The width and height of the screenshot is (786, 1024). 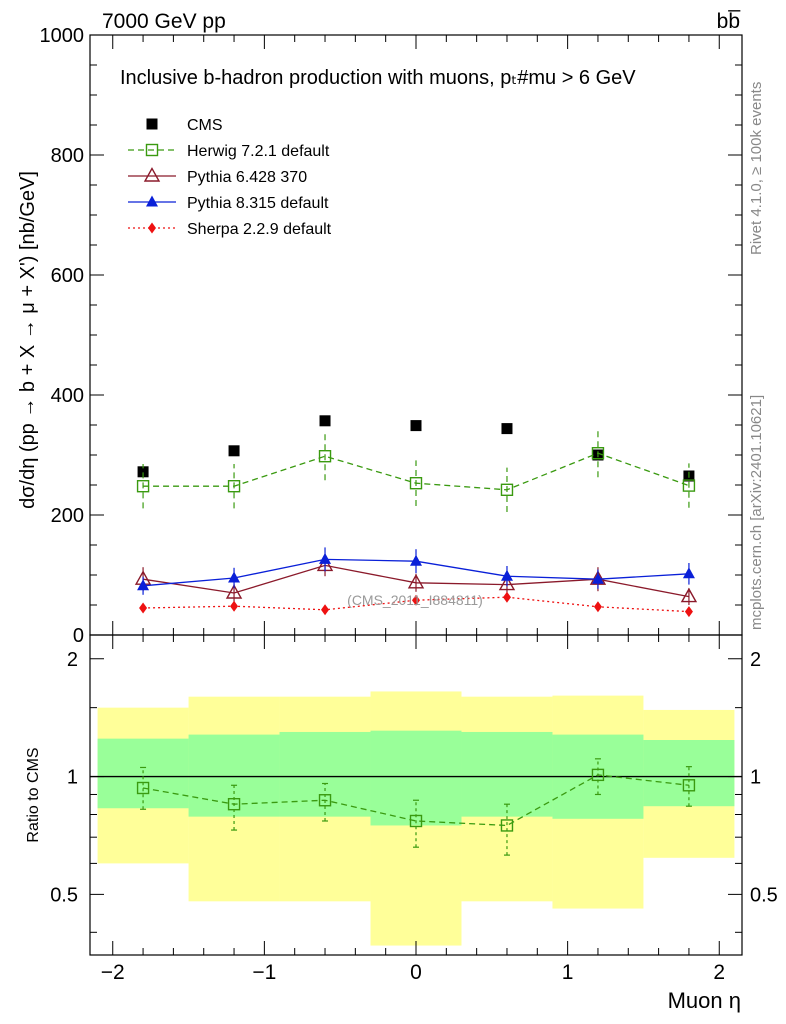 What do you see at coordinates (64, 895) in the screenshot?
I see `ratio-y-tick-label: 0.5` at bounding box center [64, 895].